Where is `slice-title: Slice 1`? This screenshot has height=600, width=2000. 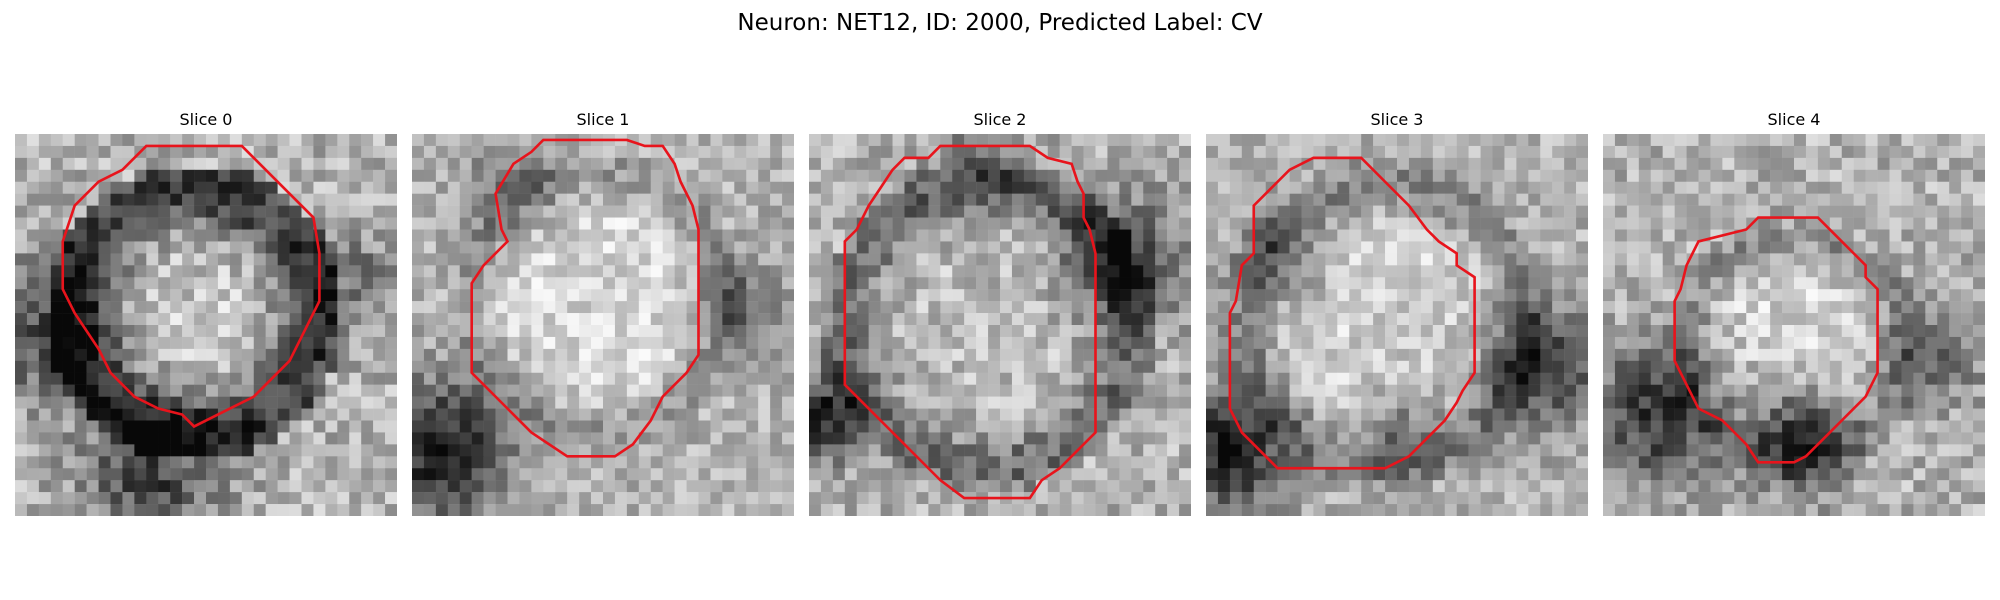 slice-title: Slice 1 is located at coordinates (603, 119).